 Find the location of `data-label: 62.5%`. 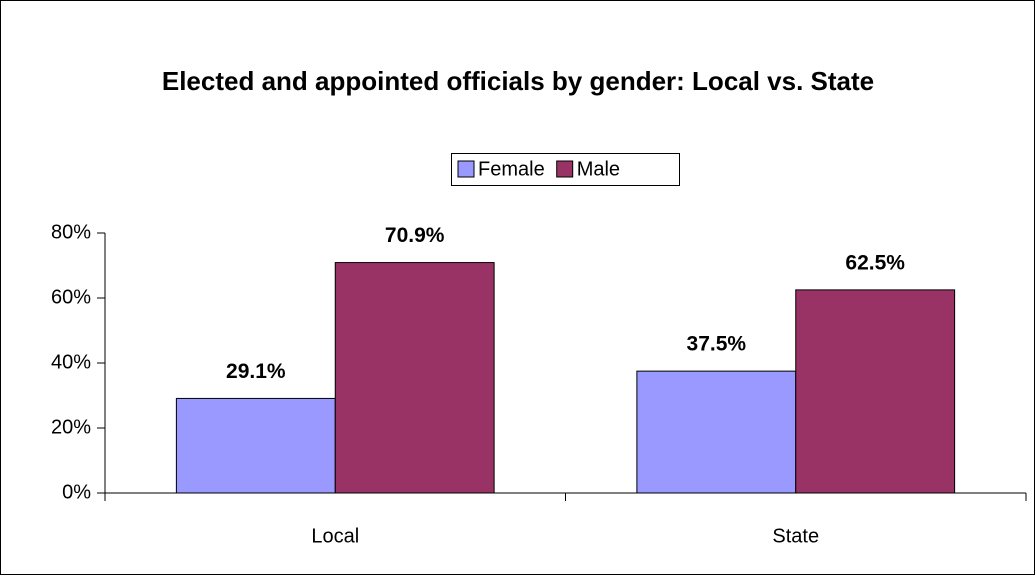

data-label: 62.5% is located at coordinates (875, 262).